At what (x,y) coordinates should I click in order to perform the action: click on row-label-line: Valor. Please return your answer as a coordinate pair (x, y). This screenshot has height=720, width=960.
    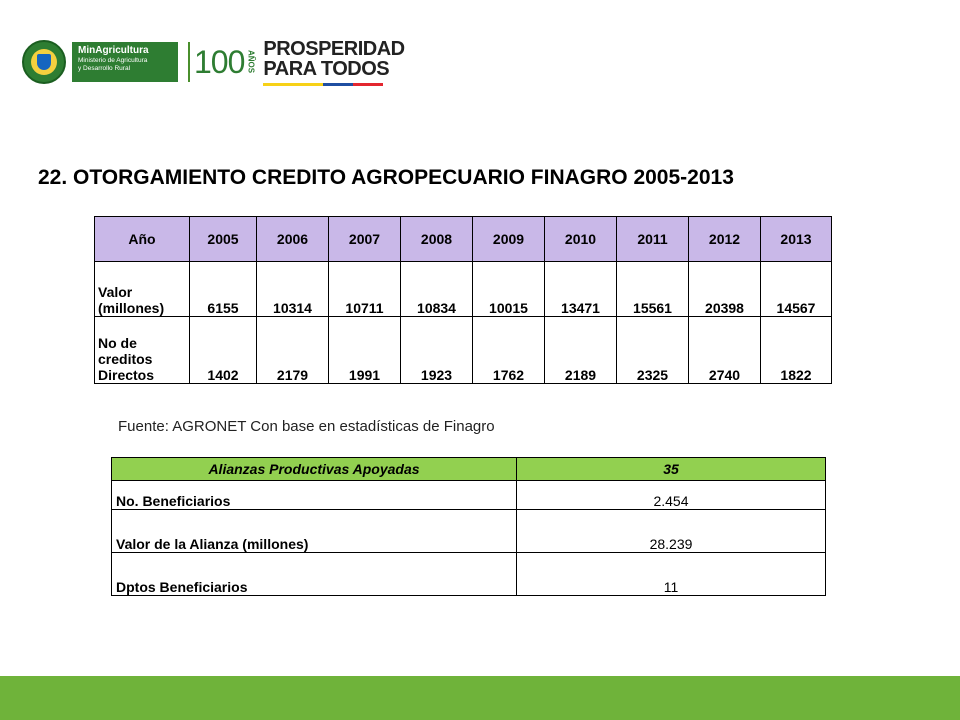
    Looking at the image, I should click on (115, 292).